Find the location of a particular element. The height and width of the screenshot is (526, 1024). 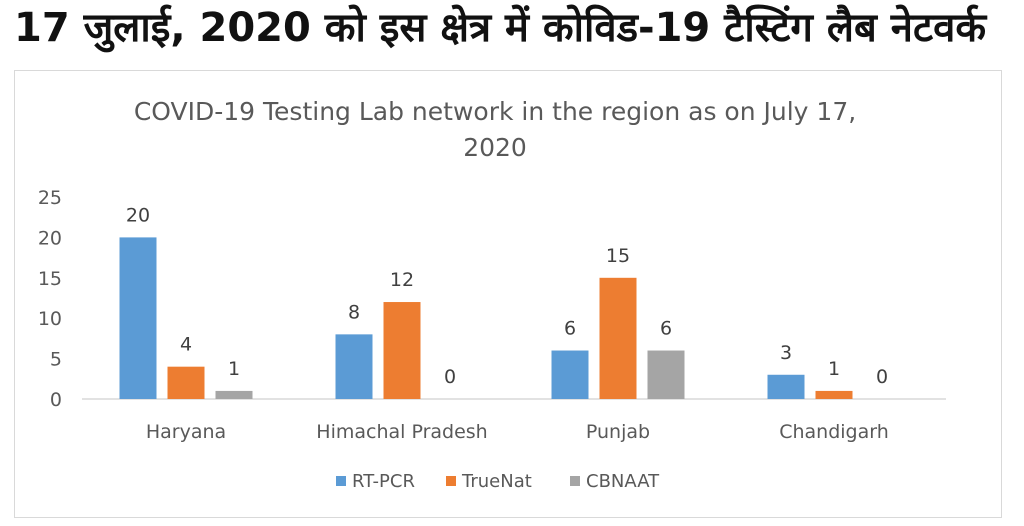

legend: RT-PCR TrueNat CBNAAT is located at coordinates (498, 481).